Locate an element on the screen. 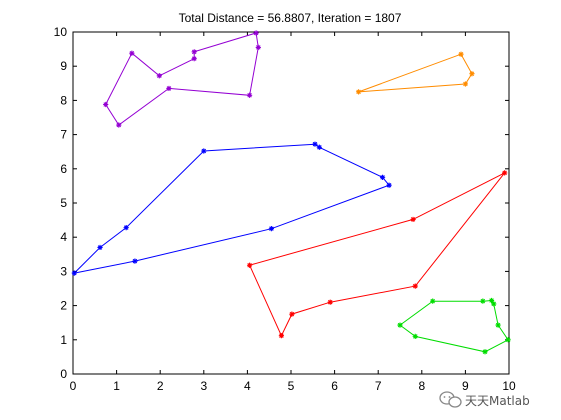 The image size is (561, 420). x-tick-label: 0 is located at coordinates (73, 386).